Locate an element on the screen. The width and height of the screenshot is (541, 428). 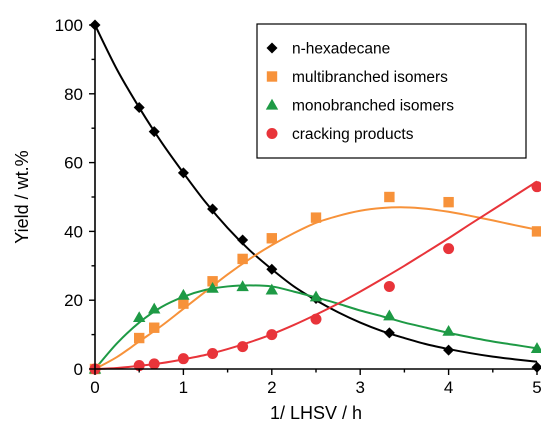
x-tick-label: 4 is located at coordinates (448, 387).